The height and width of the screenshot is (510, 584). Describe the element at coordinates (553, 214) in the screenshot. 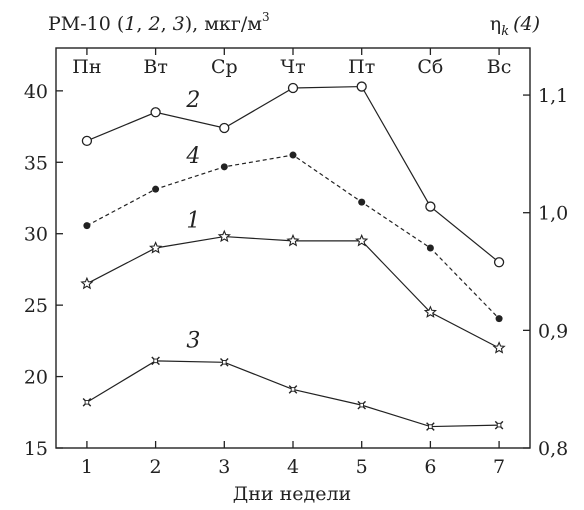

I see `right-tick-label-2: 1,0` at that location.